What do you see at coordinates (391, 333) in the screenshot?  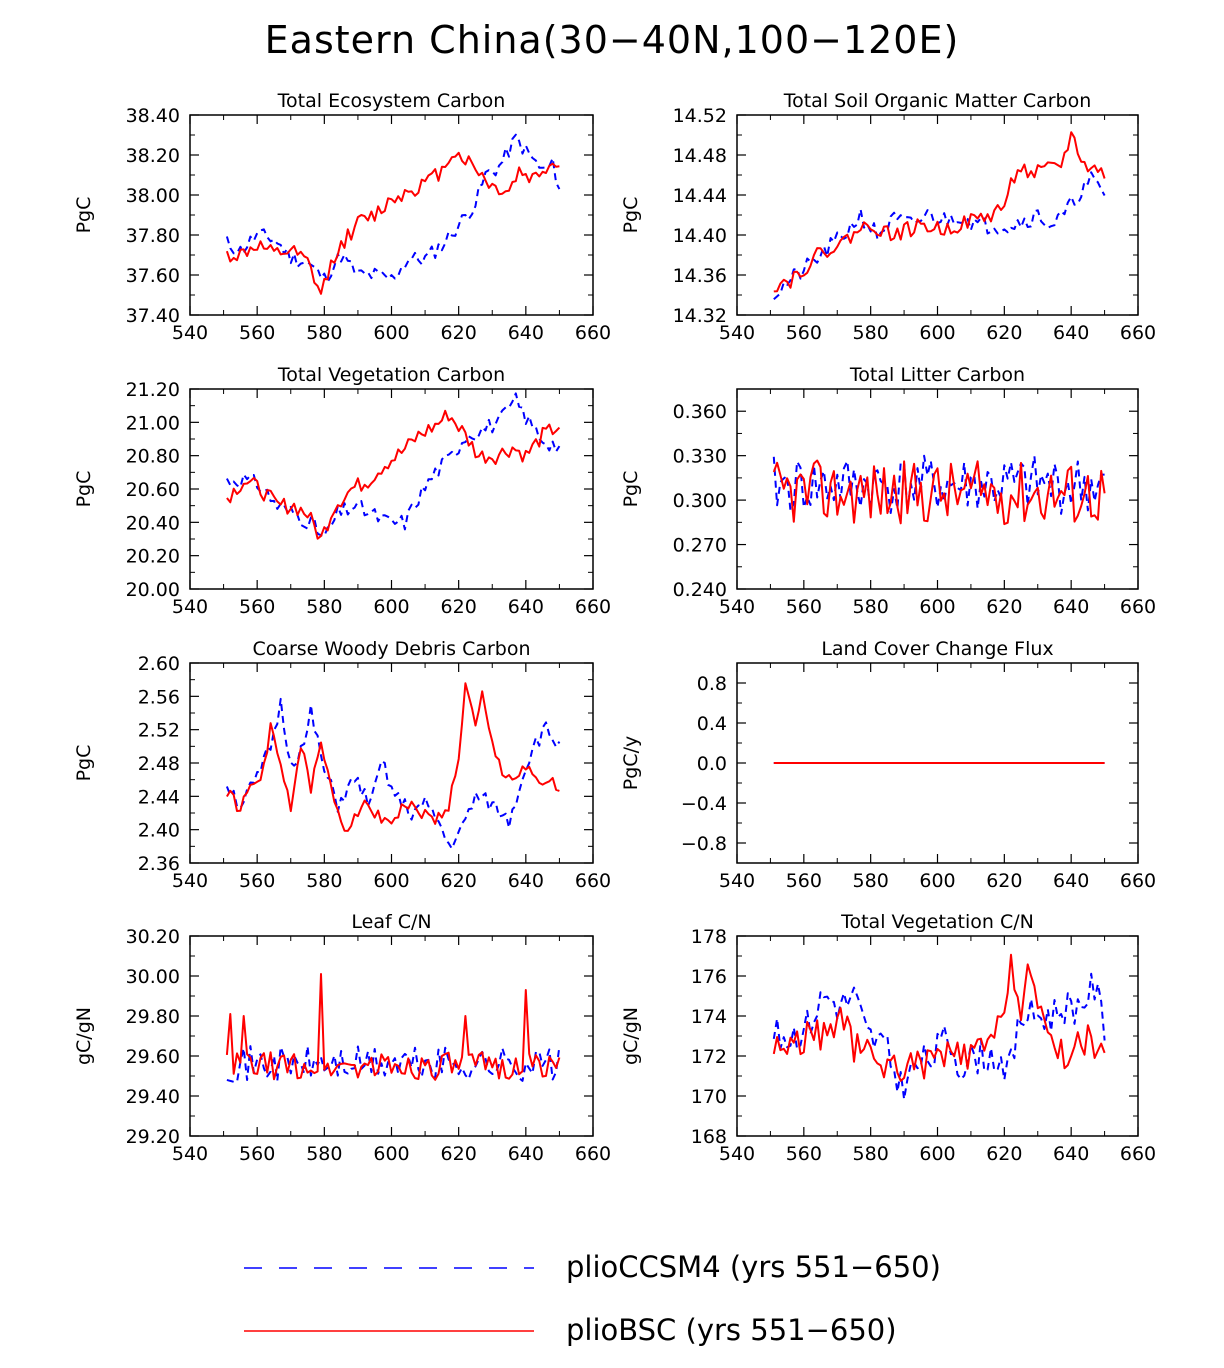 I see `panel-total-ecosystem-carbon-xtick-label: 600` at bounding box center [391, 333].